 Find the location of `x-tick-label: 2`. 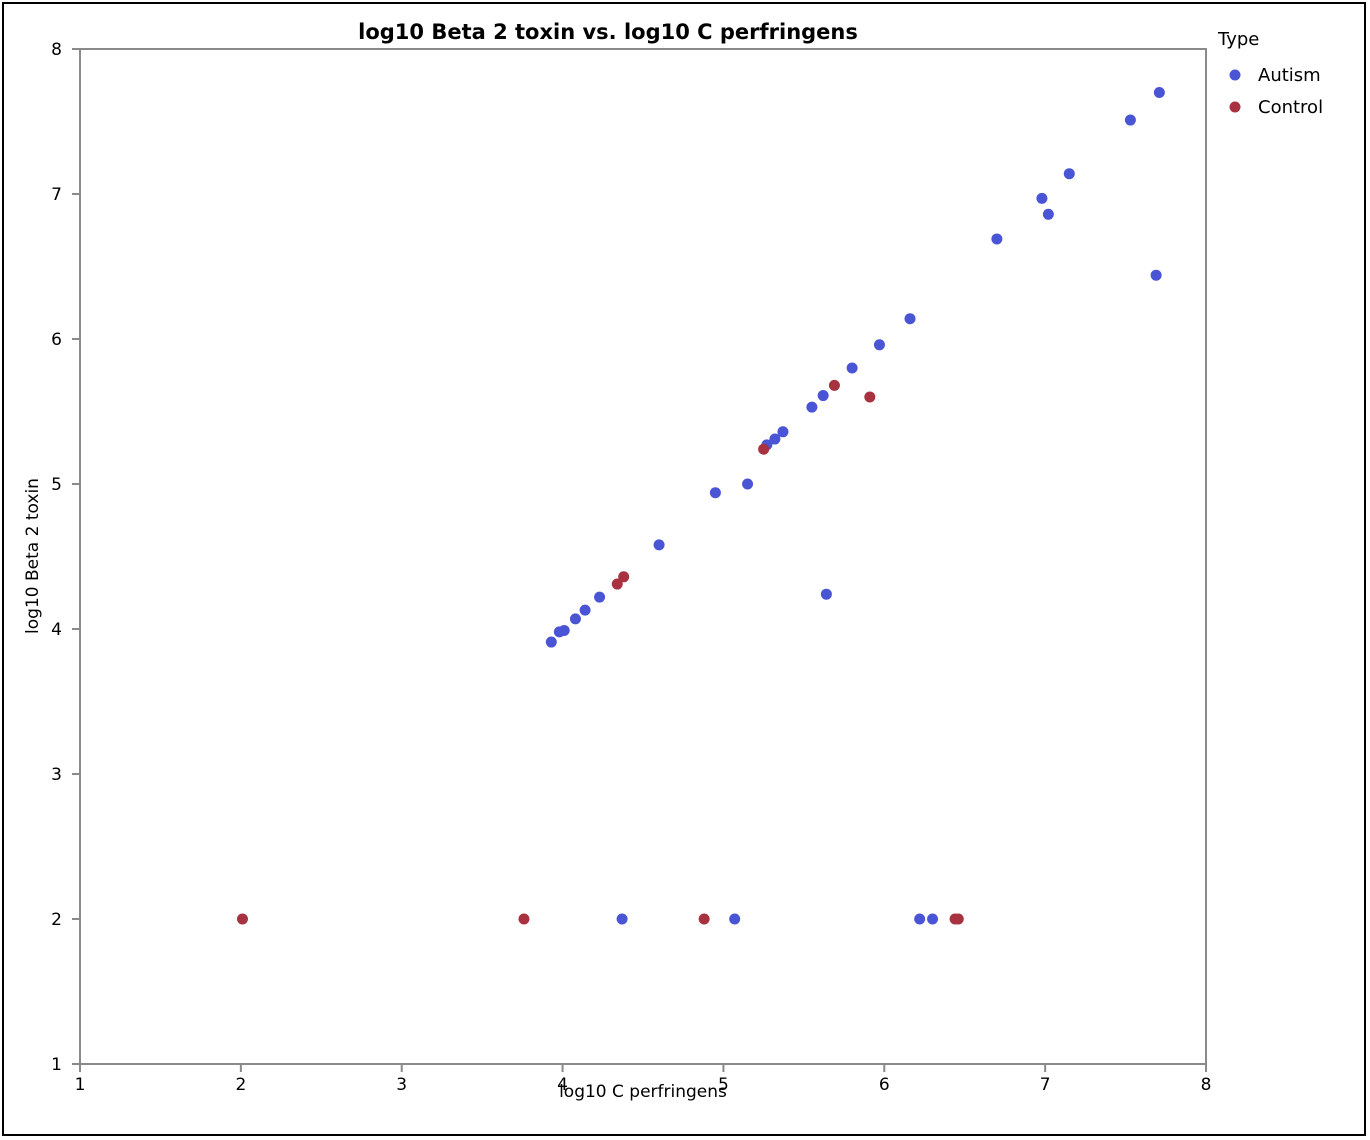

x-tick-label: 2 is located at coordinates (240, 1085).